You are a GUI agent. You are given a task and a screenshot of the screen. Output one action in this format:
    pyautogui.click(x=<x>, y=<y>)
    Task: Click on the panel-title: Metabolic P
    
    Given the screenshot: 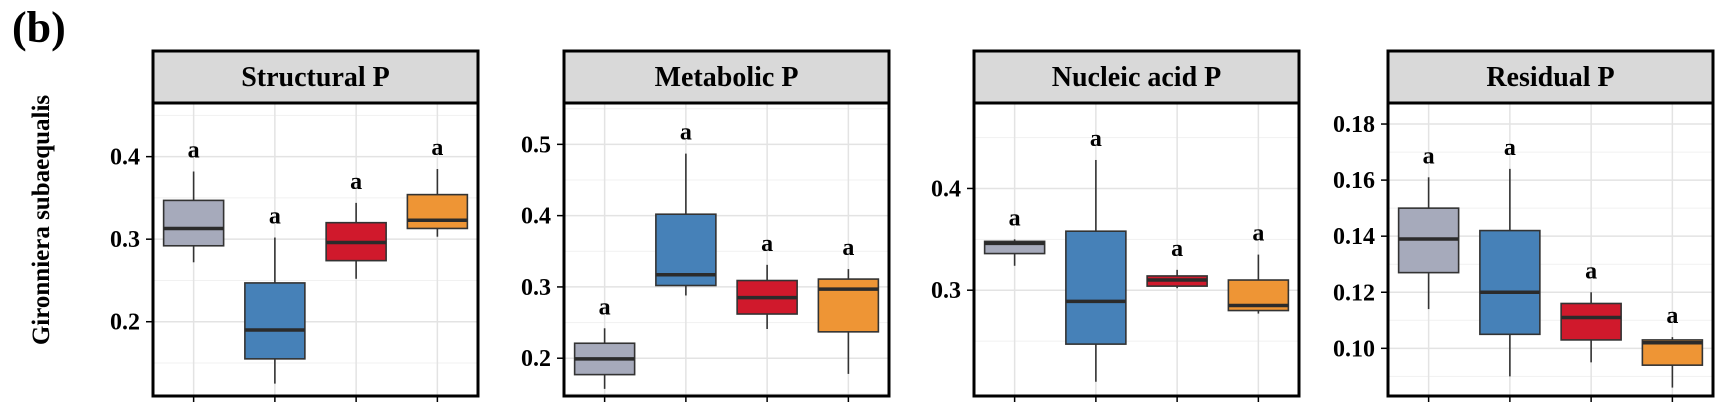 What is the action you would take?
    pyautogui.click(x=727, y=77)
    